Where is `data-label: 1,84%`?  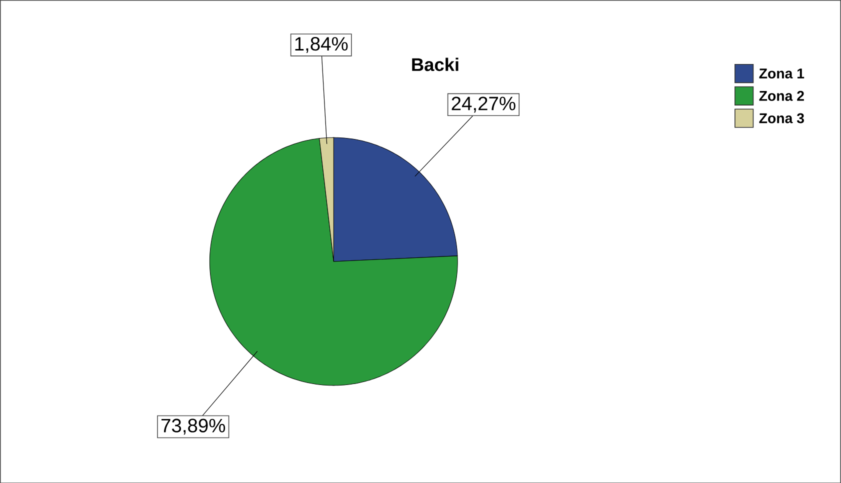
data-label: 1,84% is located at coordinates (321, 44).